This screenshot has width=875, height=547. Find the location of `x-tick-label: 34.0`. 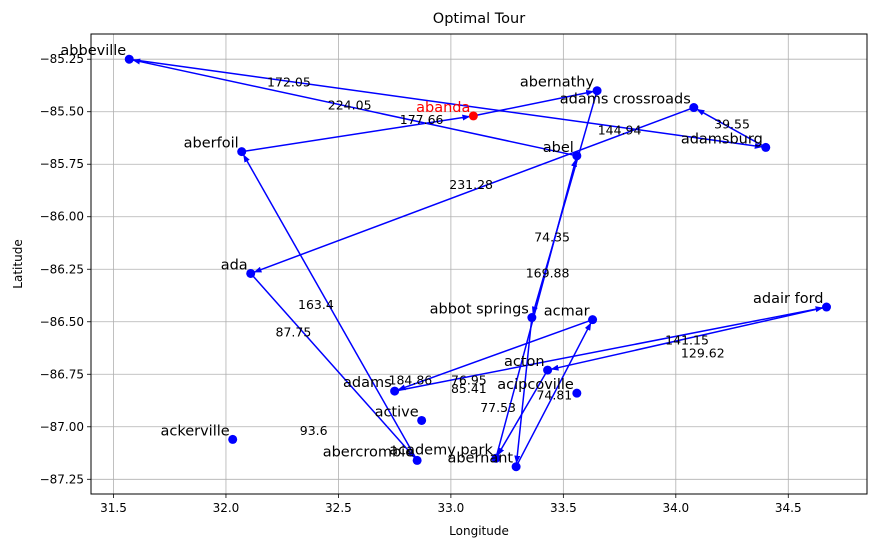

x-tick-label: 34.0 is located at coordinates (675, 508).